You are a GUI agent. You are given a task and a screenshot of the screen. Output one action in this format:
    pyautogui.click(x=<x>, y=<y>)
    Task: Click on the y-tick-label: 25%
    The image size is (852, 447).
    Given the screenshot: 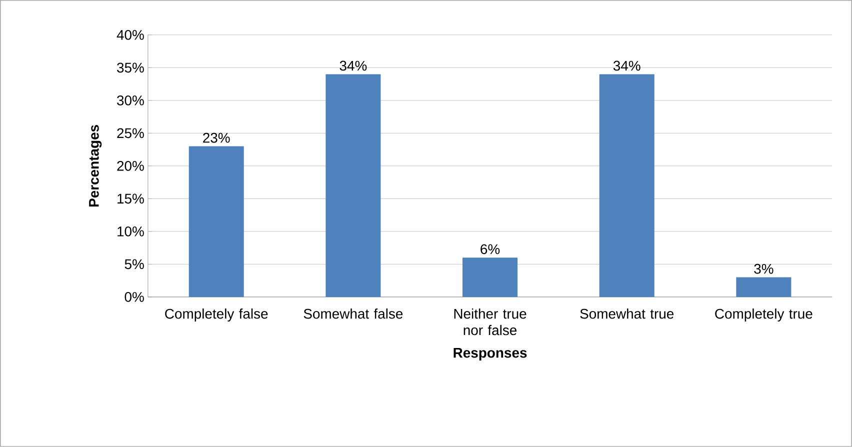 What is the action you would take?
    pyautogui.click(x=130, y=133)
    